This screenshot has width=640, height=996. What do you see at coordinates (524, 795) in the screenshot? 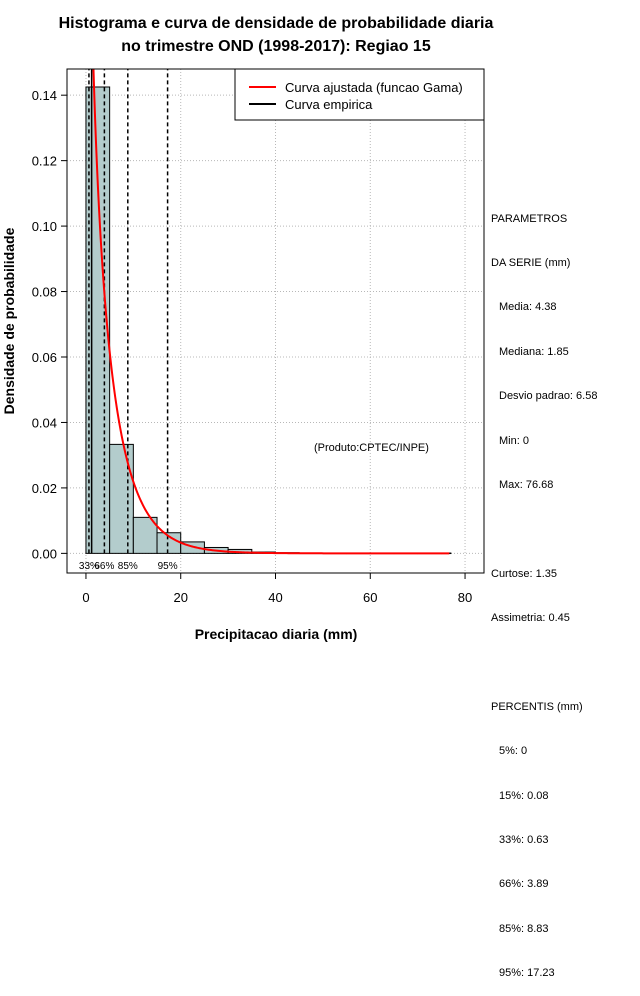
I see `percentil-15: 15%: 0.08` at bounding box center [524, 795].